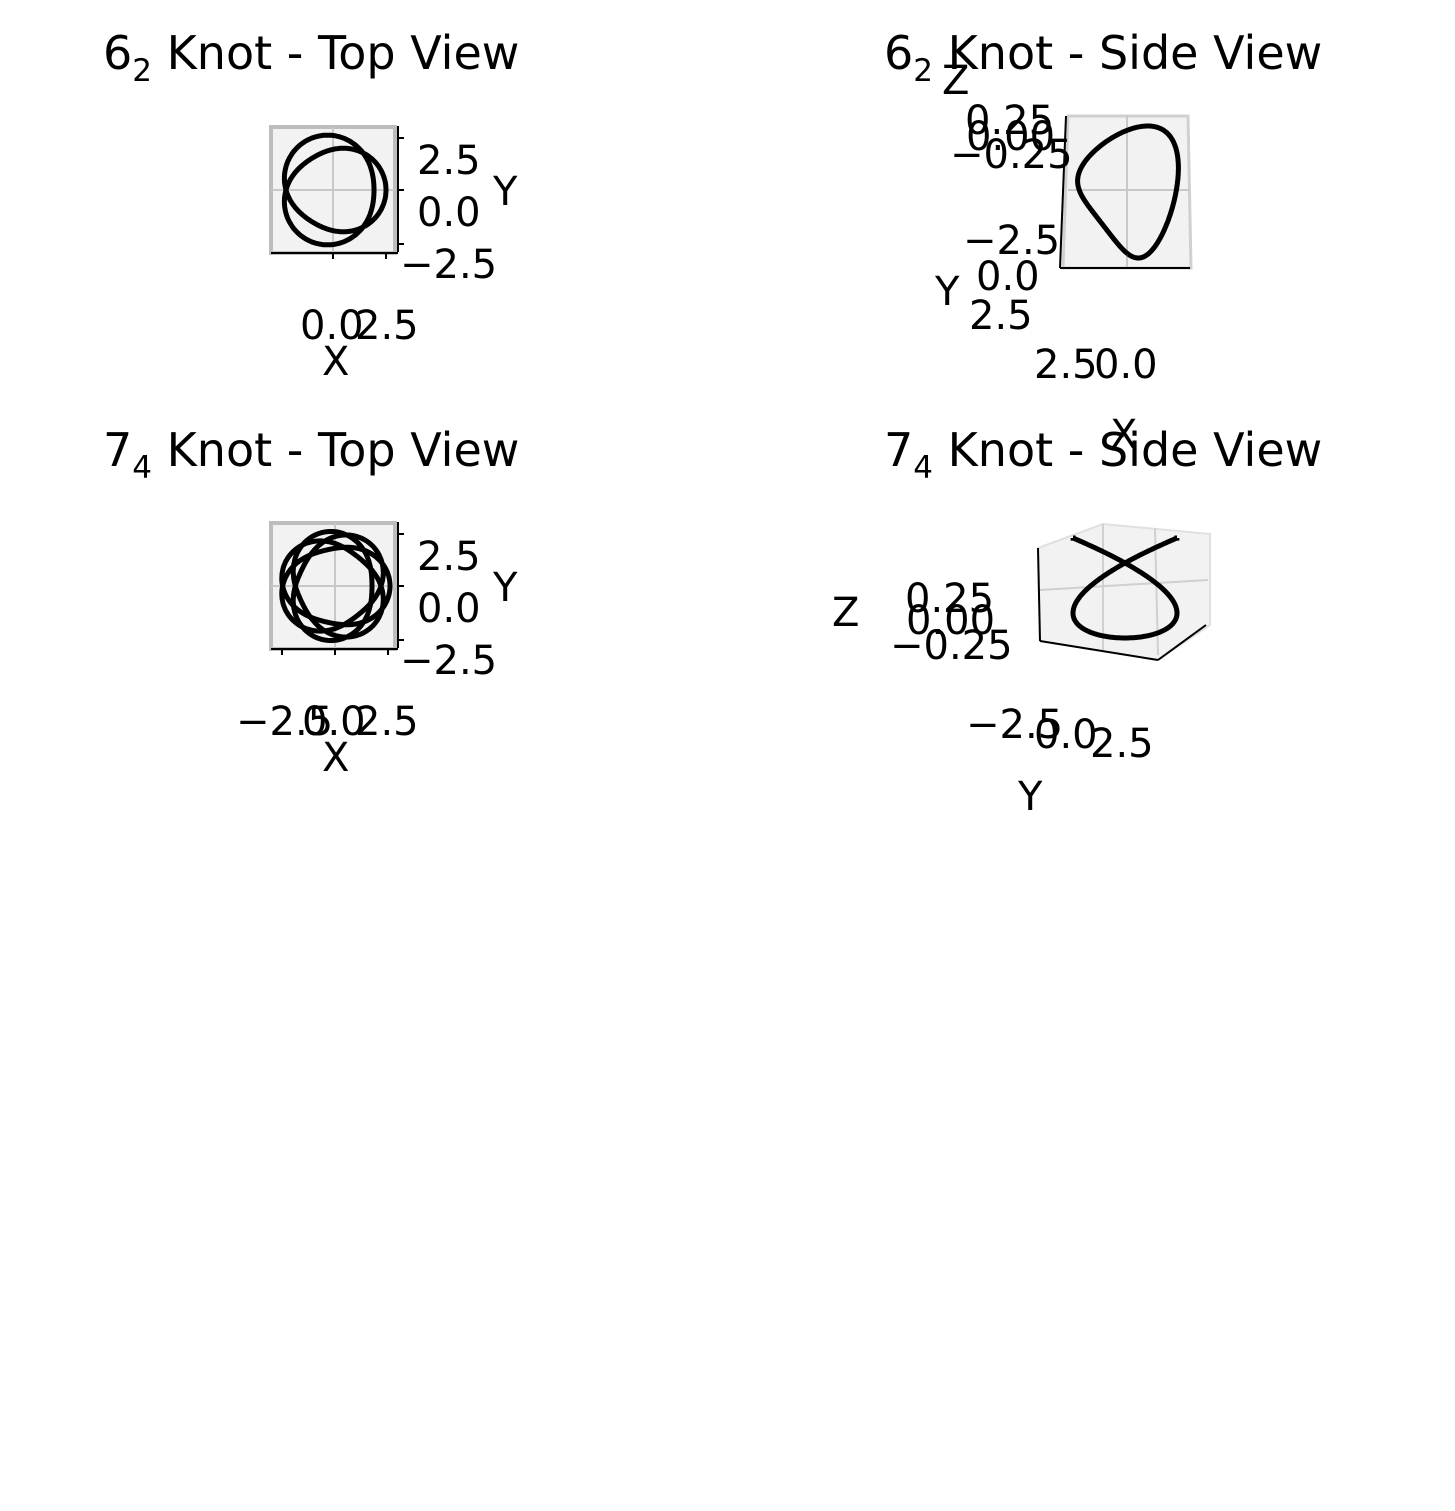 This screenshot has width=1455, height=1511. I want to click on panel4-grid, so click(1124, 585).